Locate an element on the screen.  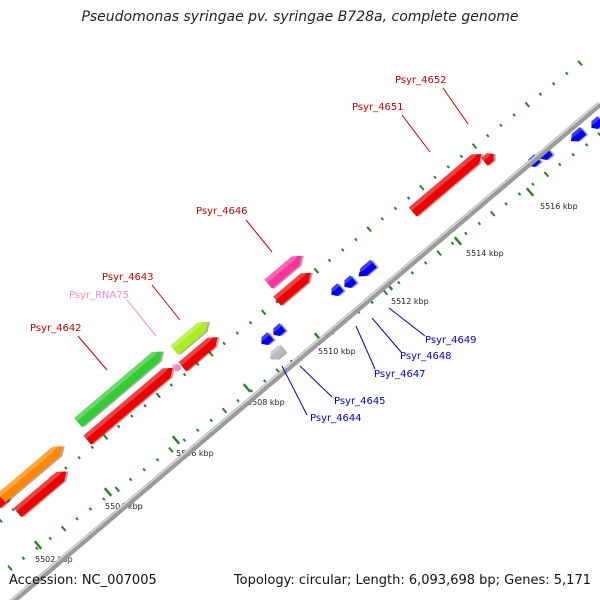
tick-label: 5502 kbp is located at coordinates (54, 559).